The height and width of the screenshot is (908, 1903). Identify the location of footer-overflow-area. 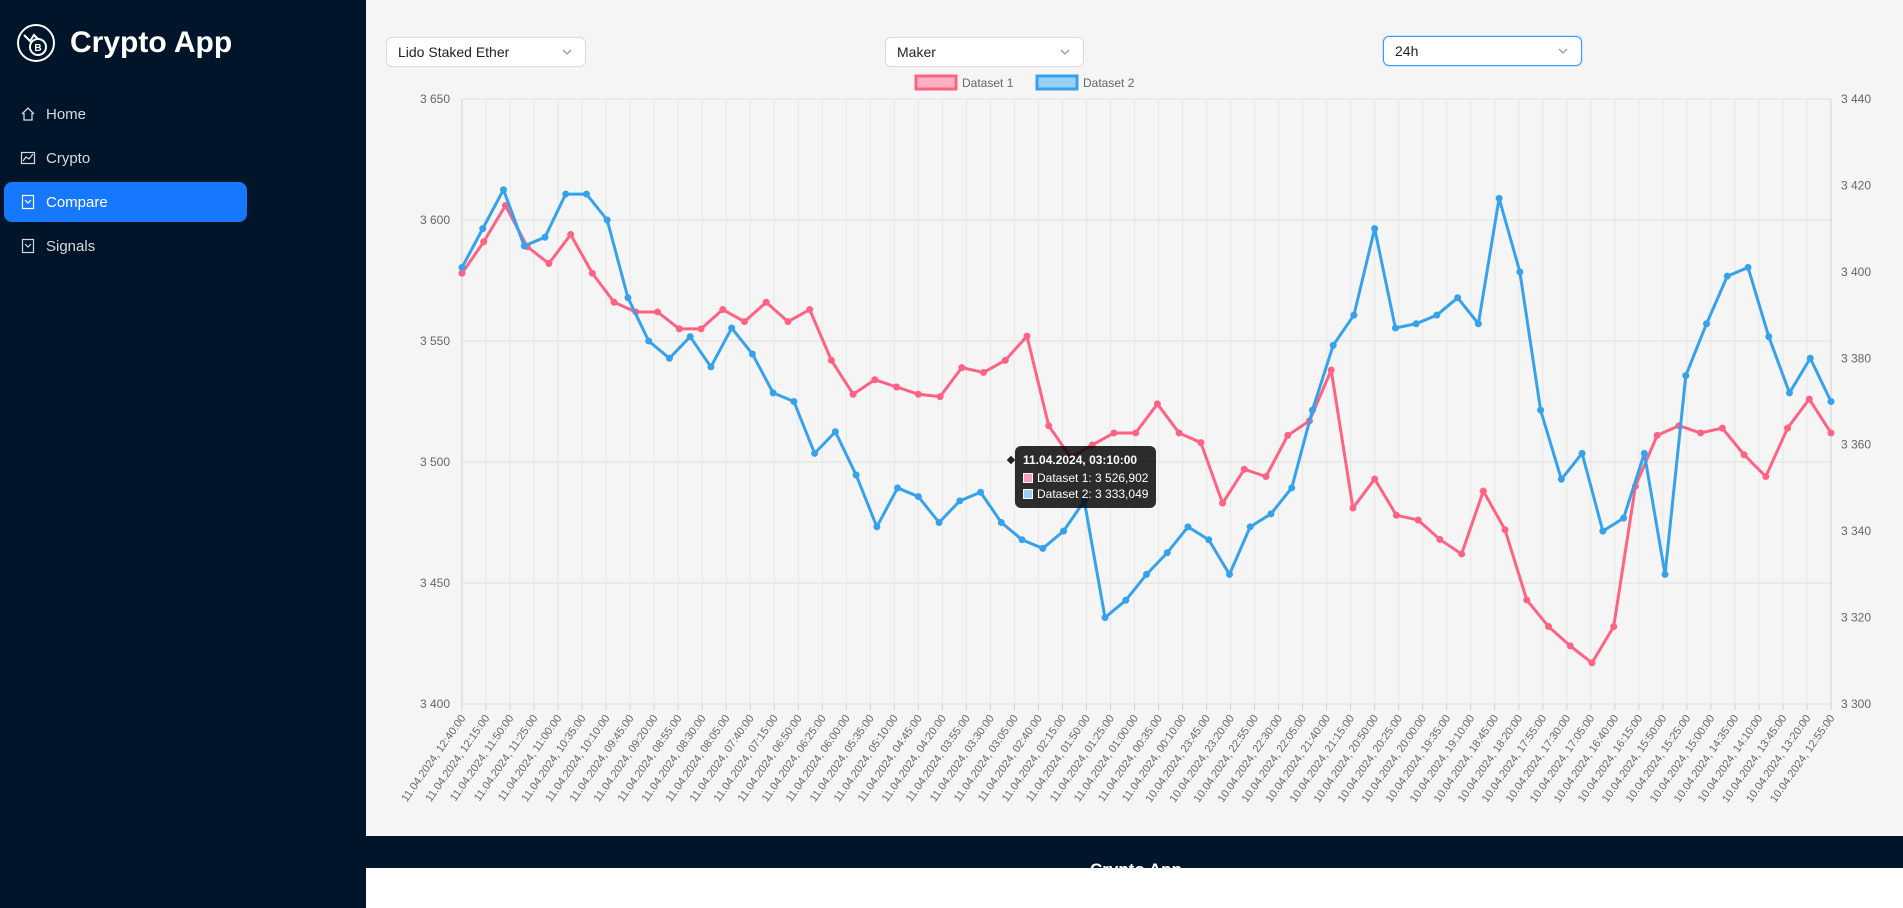
(1091, 888).